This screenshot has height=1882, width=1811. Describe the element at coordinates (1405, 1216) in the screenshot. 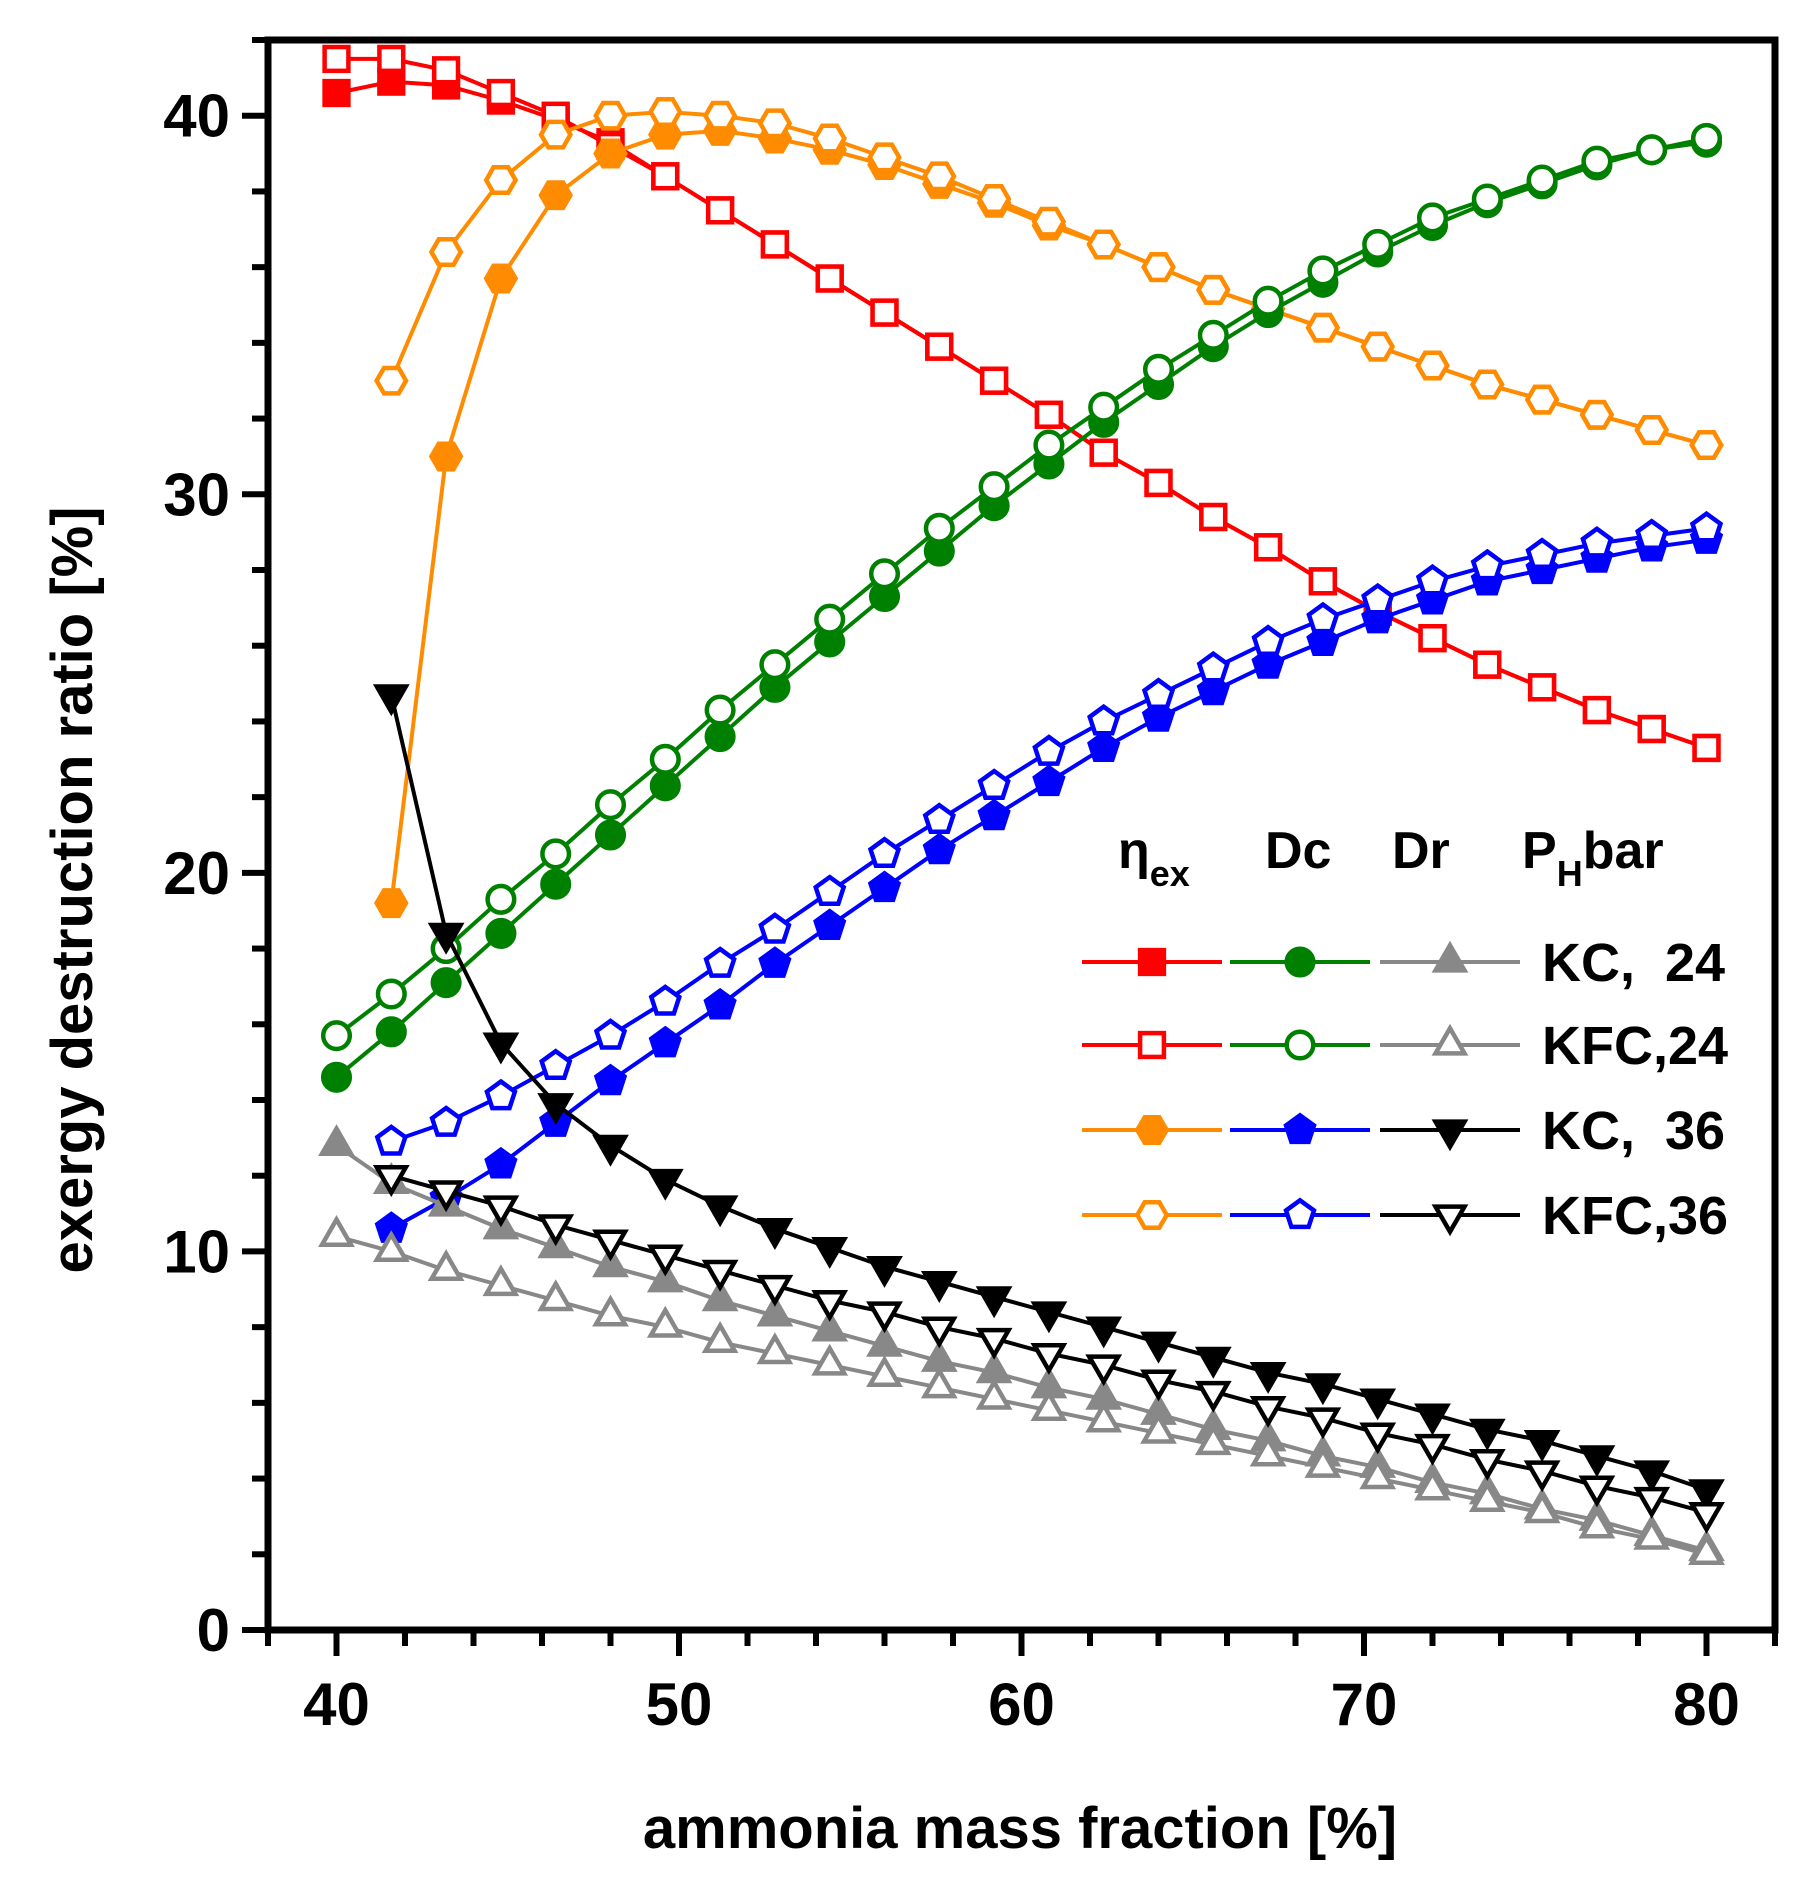

I see `legend-row: KFC,36` at that location.